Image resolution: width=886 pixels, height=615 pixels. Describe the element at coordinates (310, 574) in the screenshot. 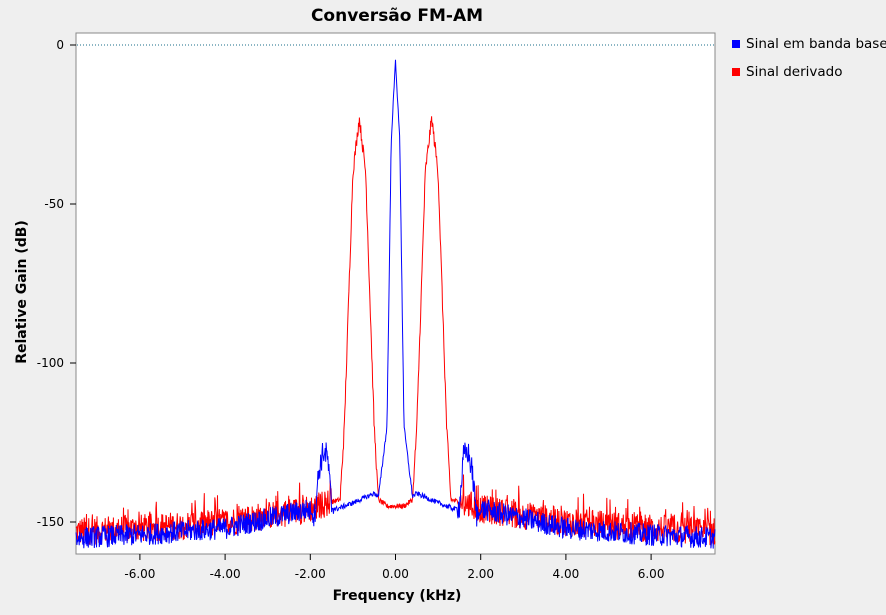

I see `x-tick-label: -2.00` at that location.